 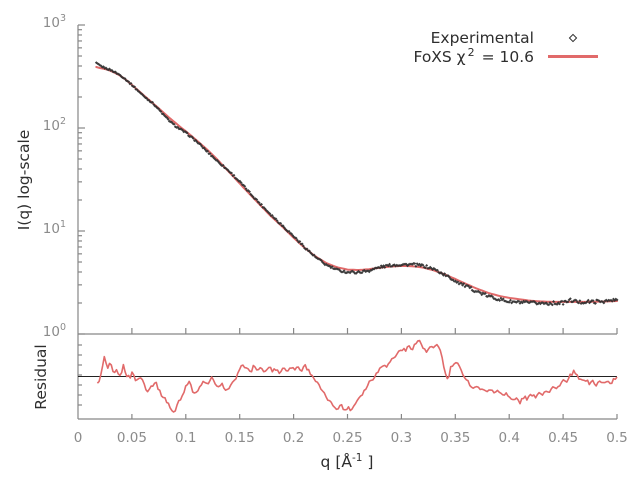 I want to click on residual-y-axis-title: Residual, so click(x=41, y=377).